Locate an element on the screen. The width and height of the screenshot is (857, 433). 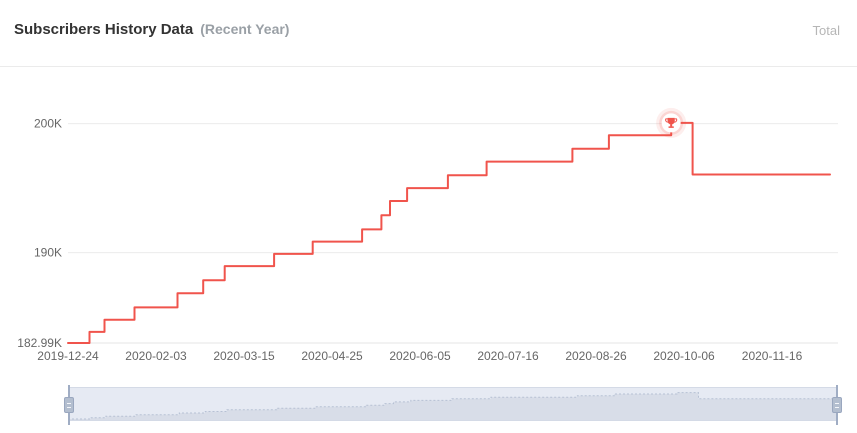
trophy-icon is located at coordinates (671, 122).